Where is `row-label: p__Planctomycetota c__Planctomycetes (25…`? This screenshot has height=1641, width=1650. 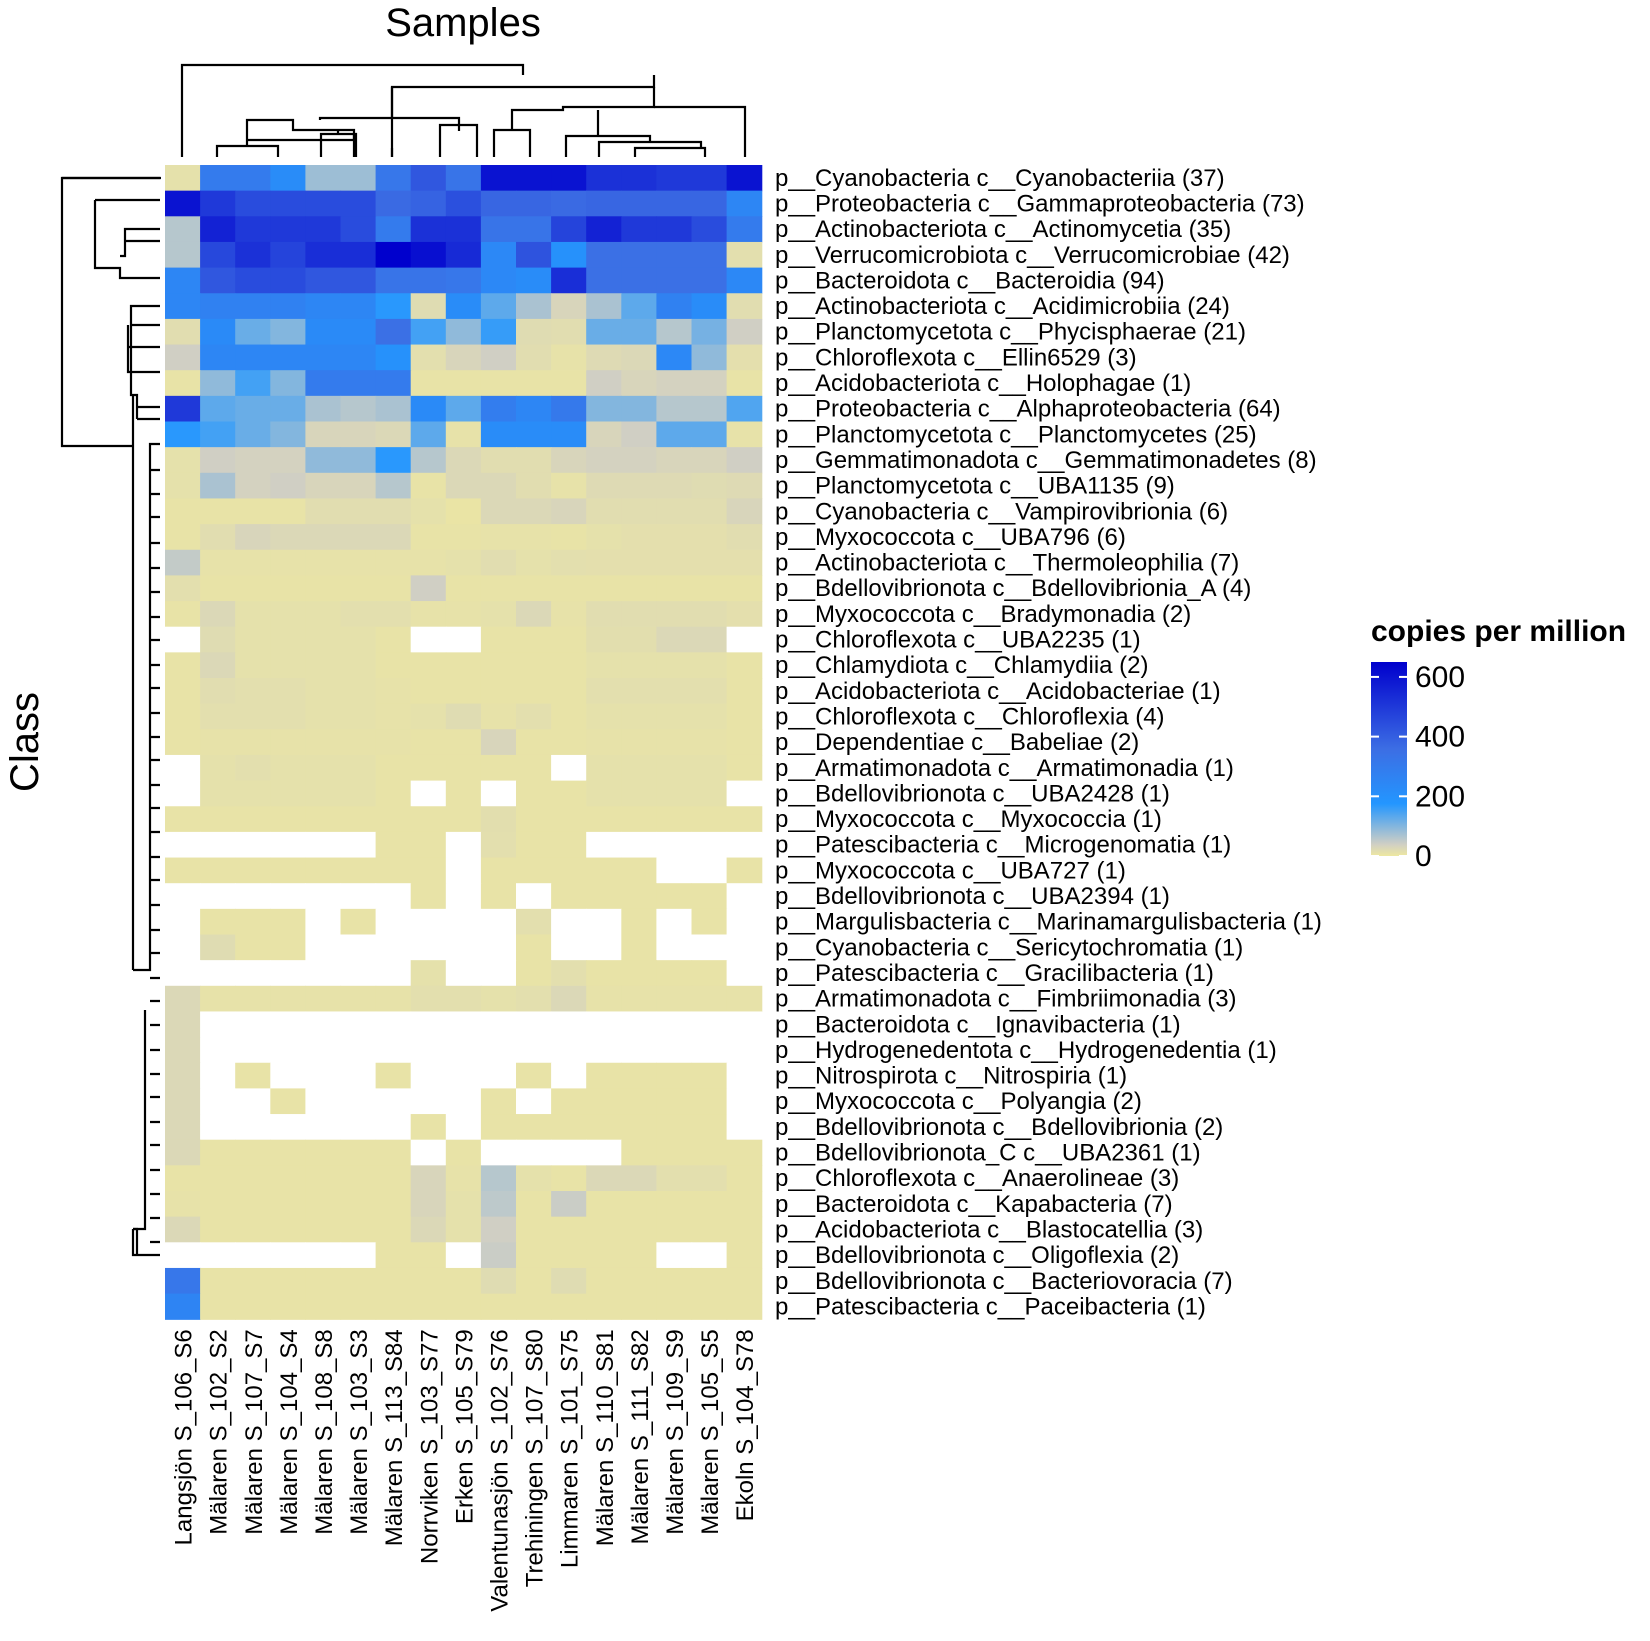 row-label: p__Planctomycetota c__Planctomycetes (25… is located at coordinates (1016, 434).